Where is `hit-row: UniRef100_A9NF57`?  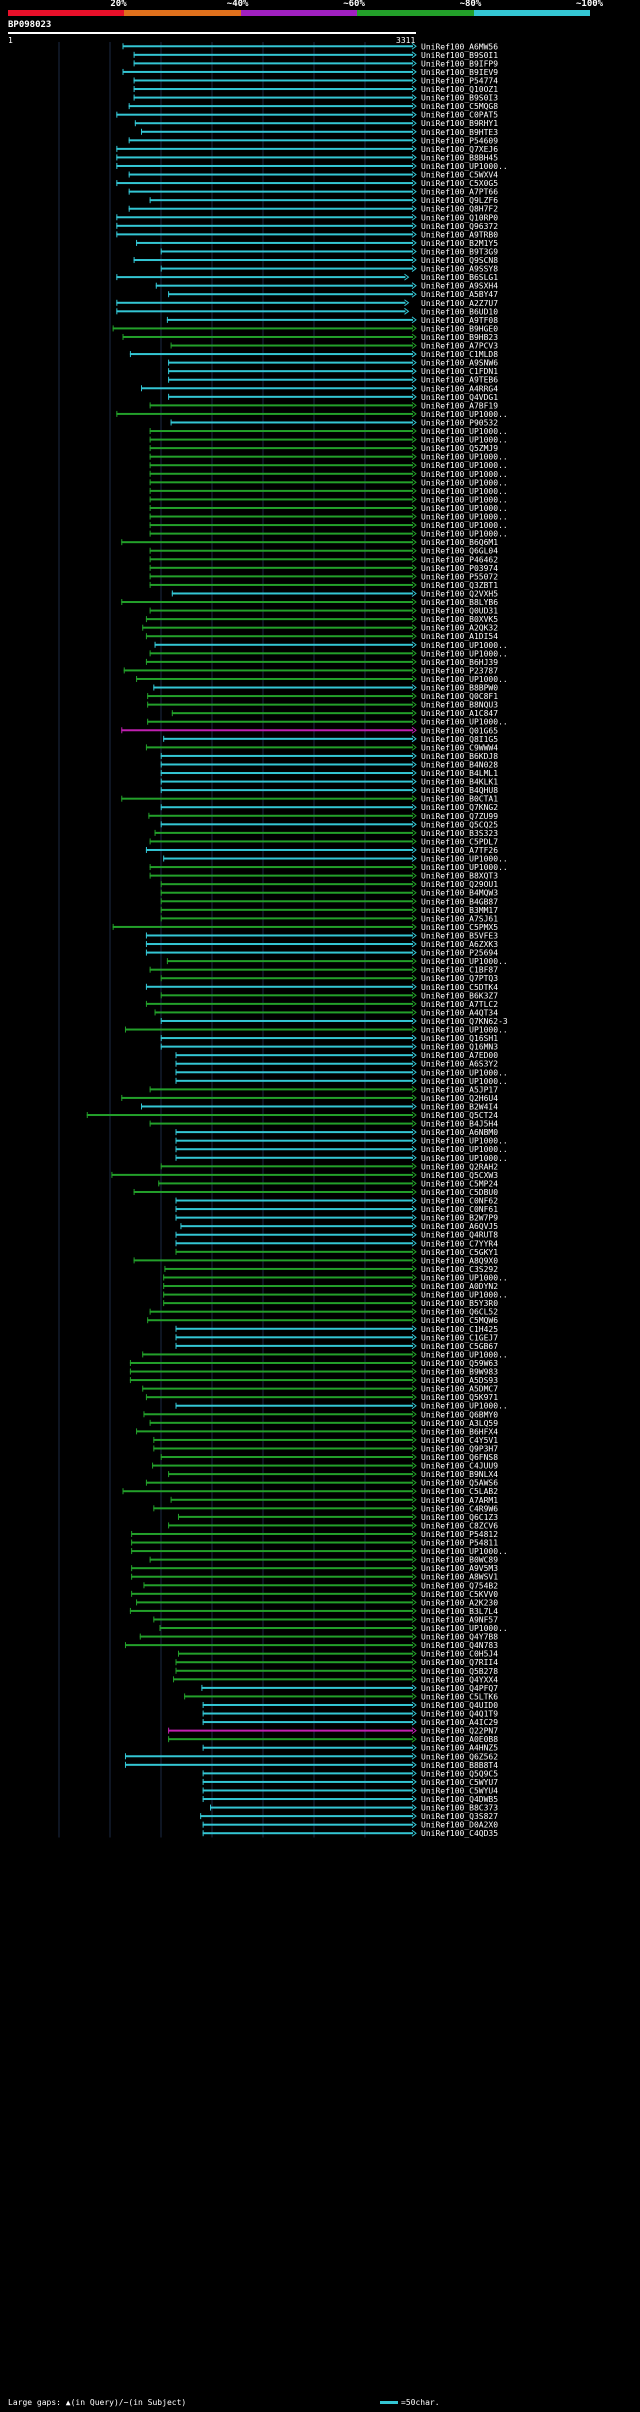
hit-row: UniRef100_A9NF57 is located at coordinates (325, 1619).